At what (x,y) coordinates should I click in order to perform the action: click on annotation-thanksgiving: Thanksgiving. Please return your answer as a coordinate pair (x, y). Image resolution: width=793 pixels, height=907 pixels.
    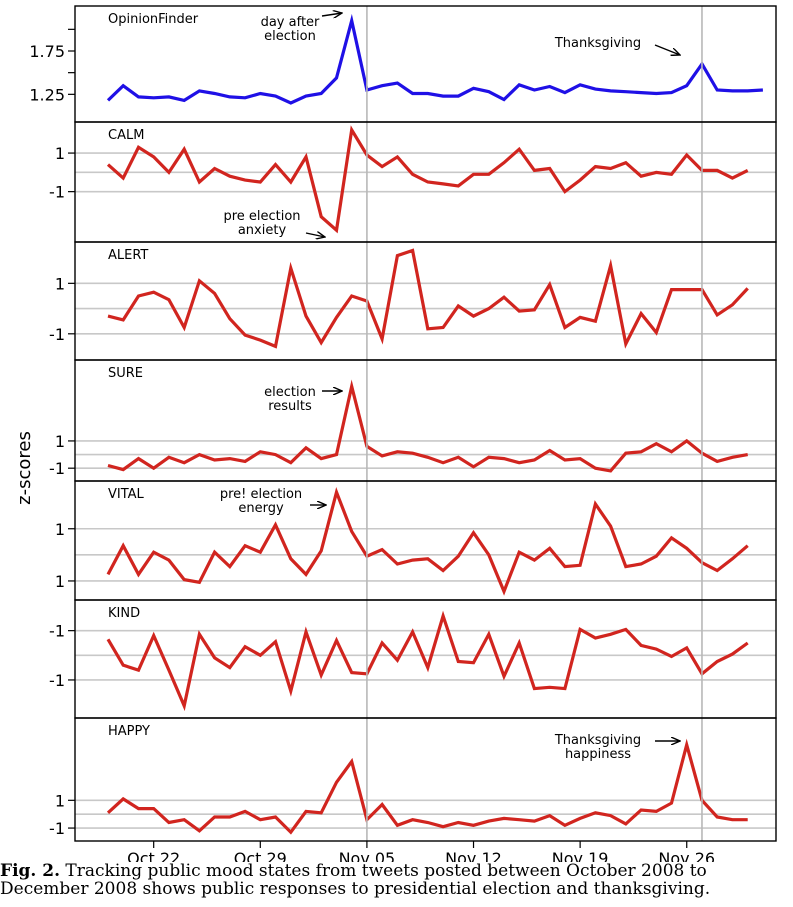
    Looking at the image, I should click on (617, 45).